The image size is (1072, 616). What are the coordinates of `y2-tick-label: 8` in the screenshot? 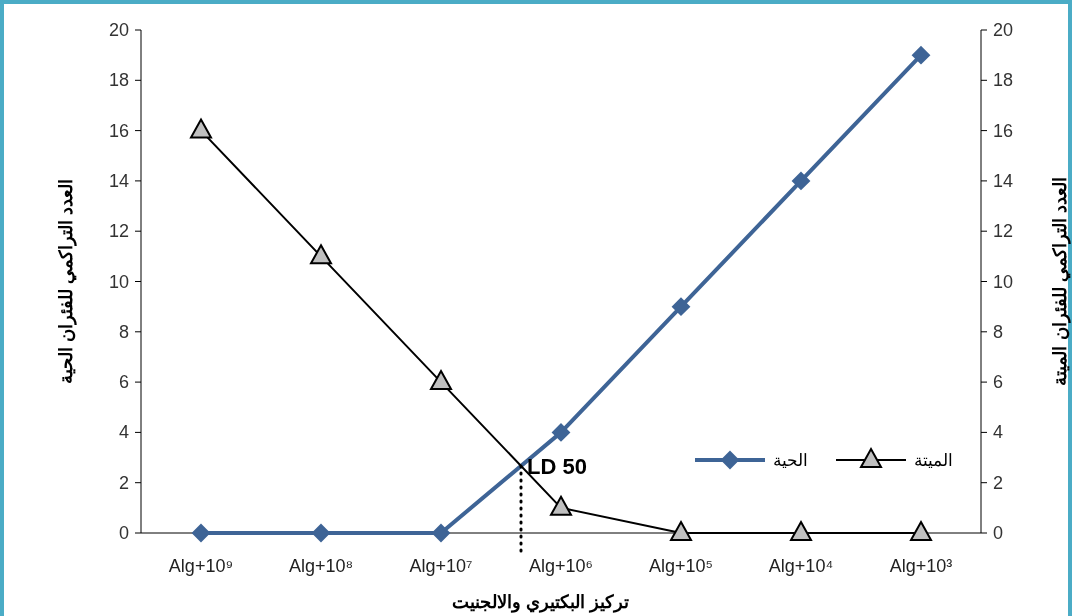 It's located at (998, 331).